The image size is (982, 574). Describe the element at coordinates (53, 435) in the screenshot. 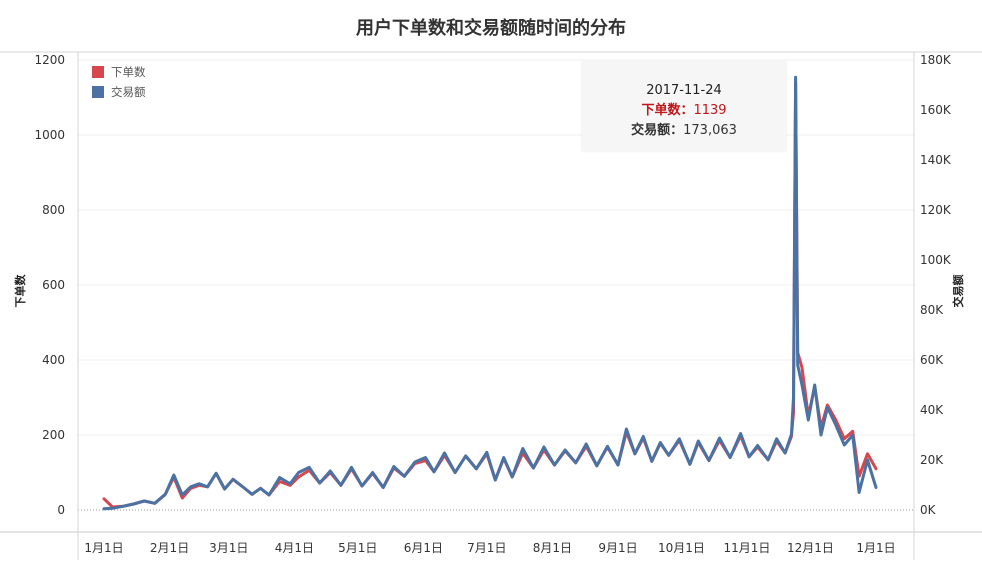

I see `left-tick-label: 200` at that location.